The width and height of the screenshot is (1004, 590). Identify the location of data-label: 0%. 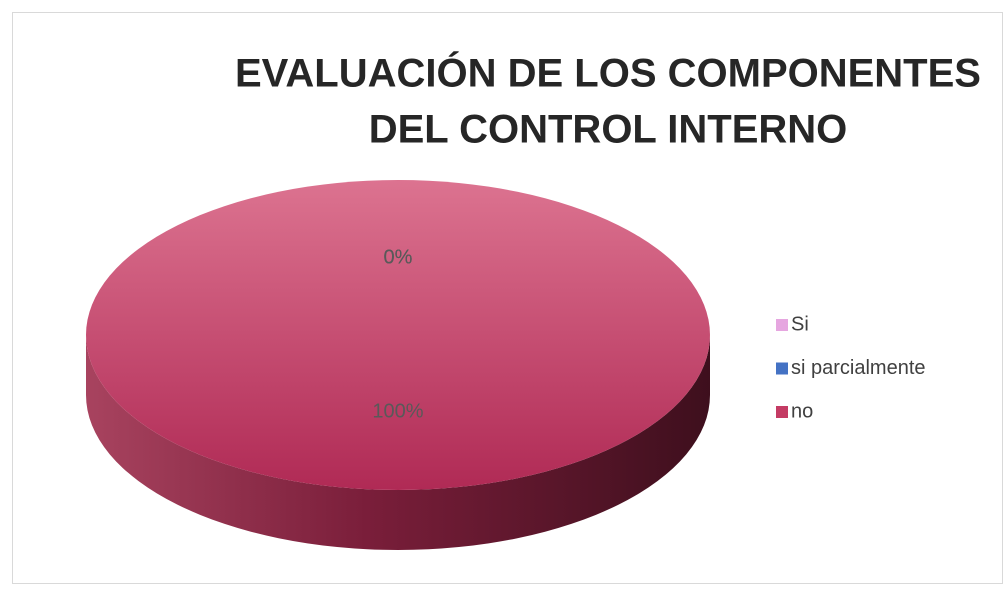
(398, 257).